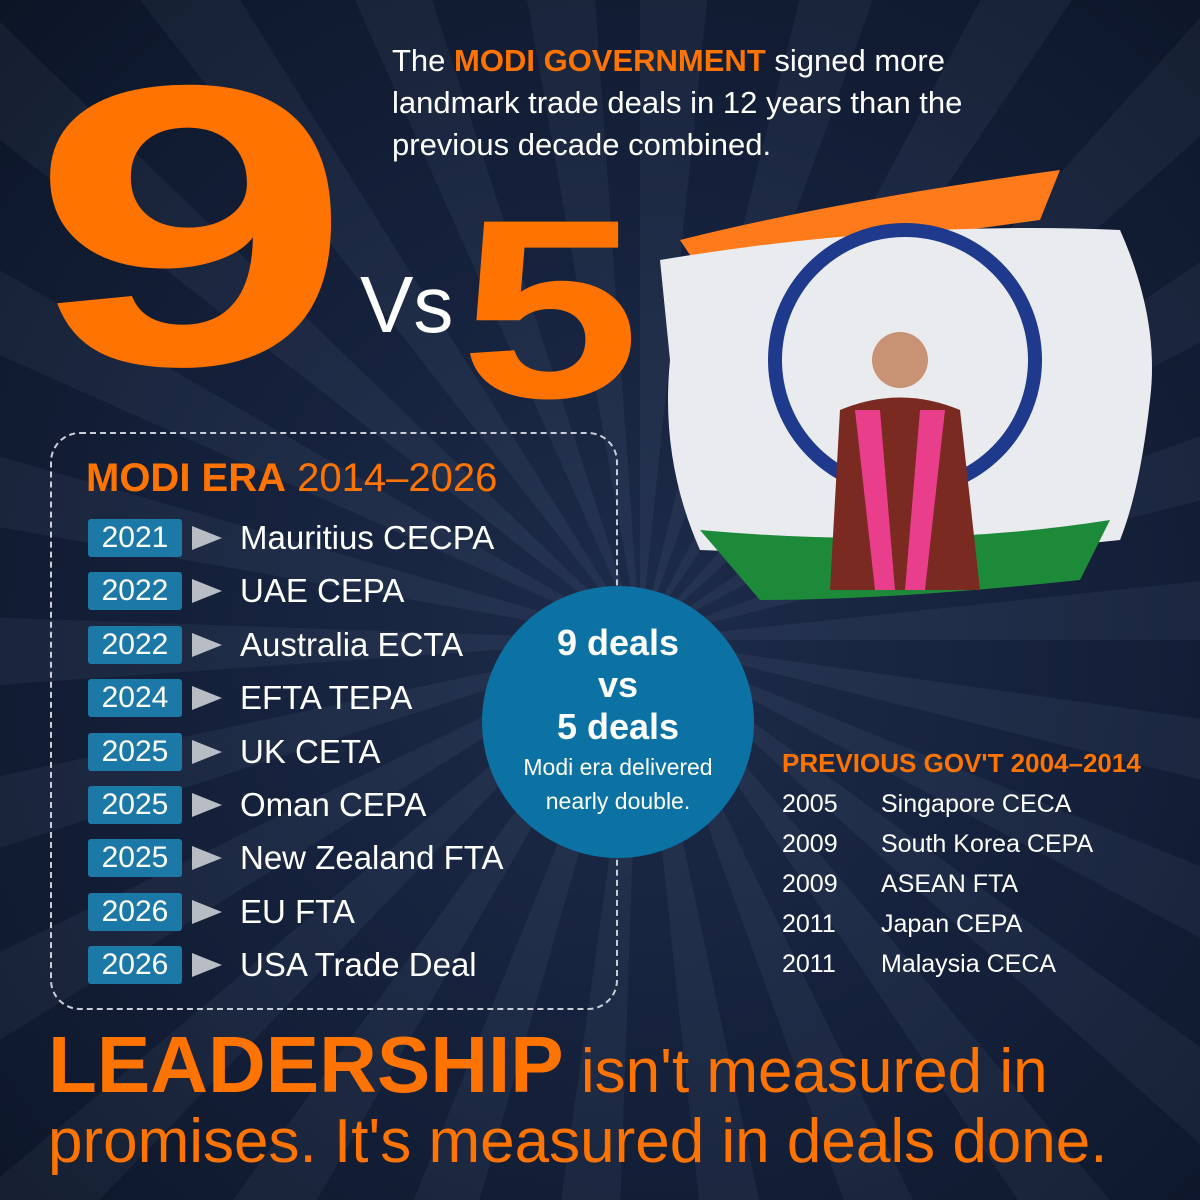 This screenshot has height=1200, width=1200. What do you see at coordinates (367, 537) in the screenshot?
I see `deal-name: Mauritius CECPA` at bounding box center [367, 537].